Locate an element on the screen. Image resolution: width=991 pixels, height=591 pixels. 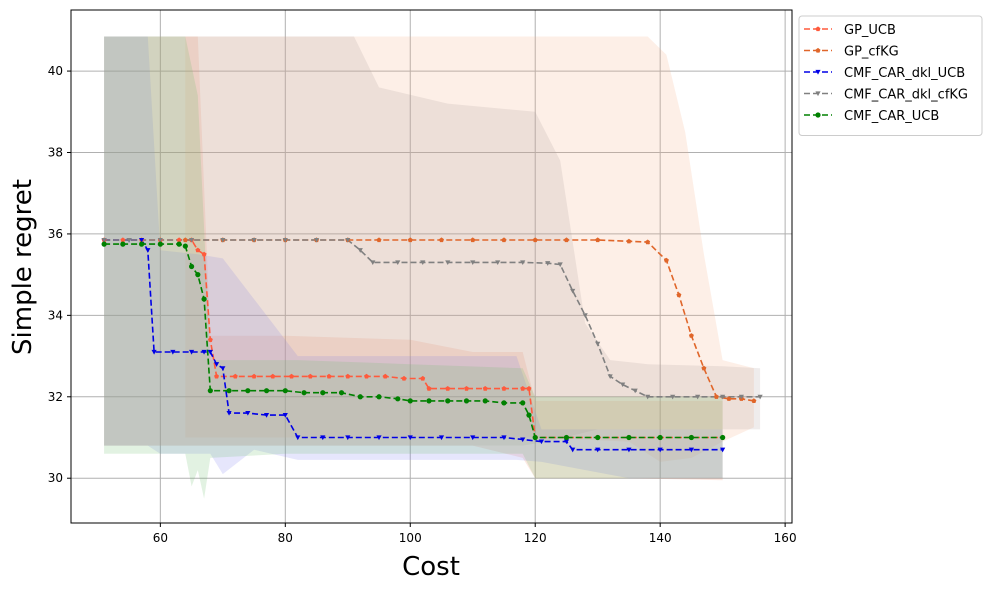
legend-marker-cmf-car-dkl-cfkg is located at coordinates (818, 94).